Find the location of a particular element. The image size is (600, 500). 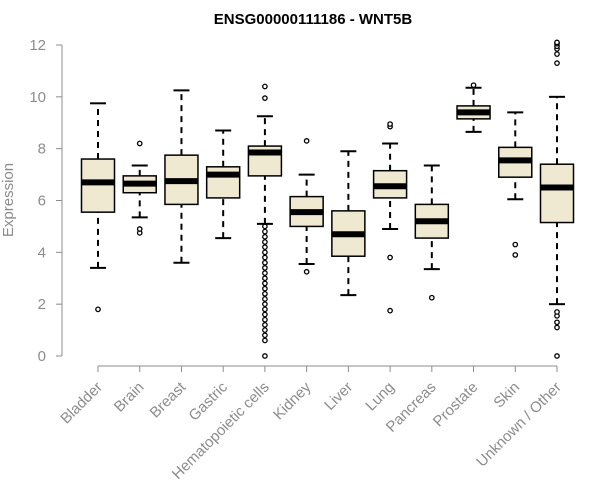

y-tick-label: 4 is located at coordinates (42, 252).